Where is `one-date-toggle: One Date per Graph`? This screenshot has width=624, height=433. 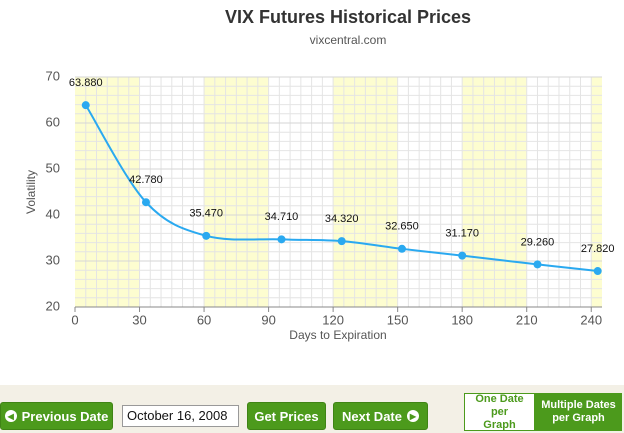
one-date-toggle: One Date per Graph is located at coordinates (499, 412).